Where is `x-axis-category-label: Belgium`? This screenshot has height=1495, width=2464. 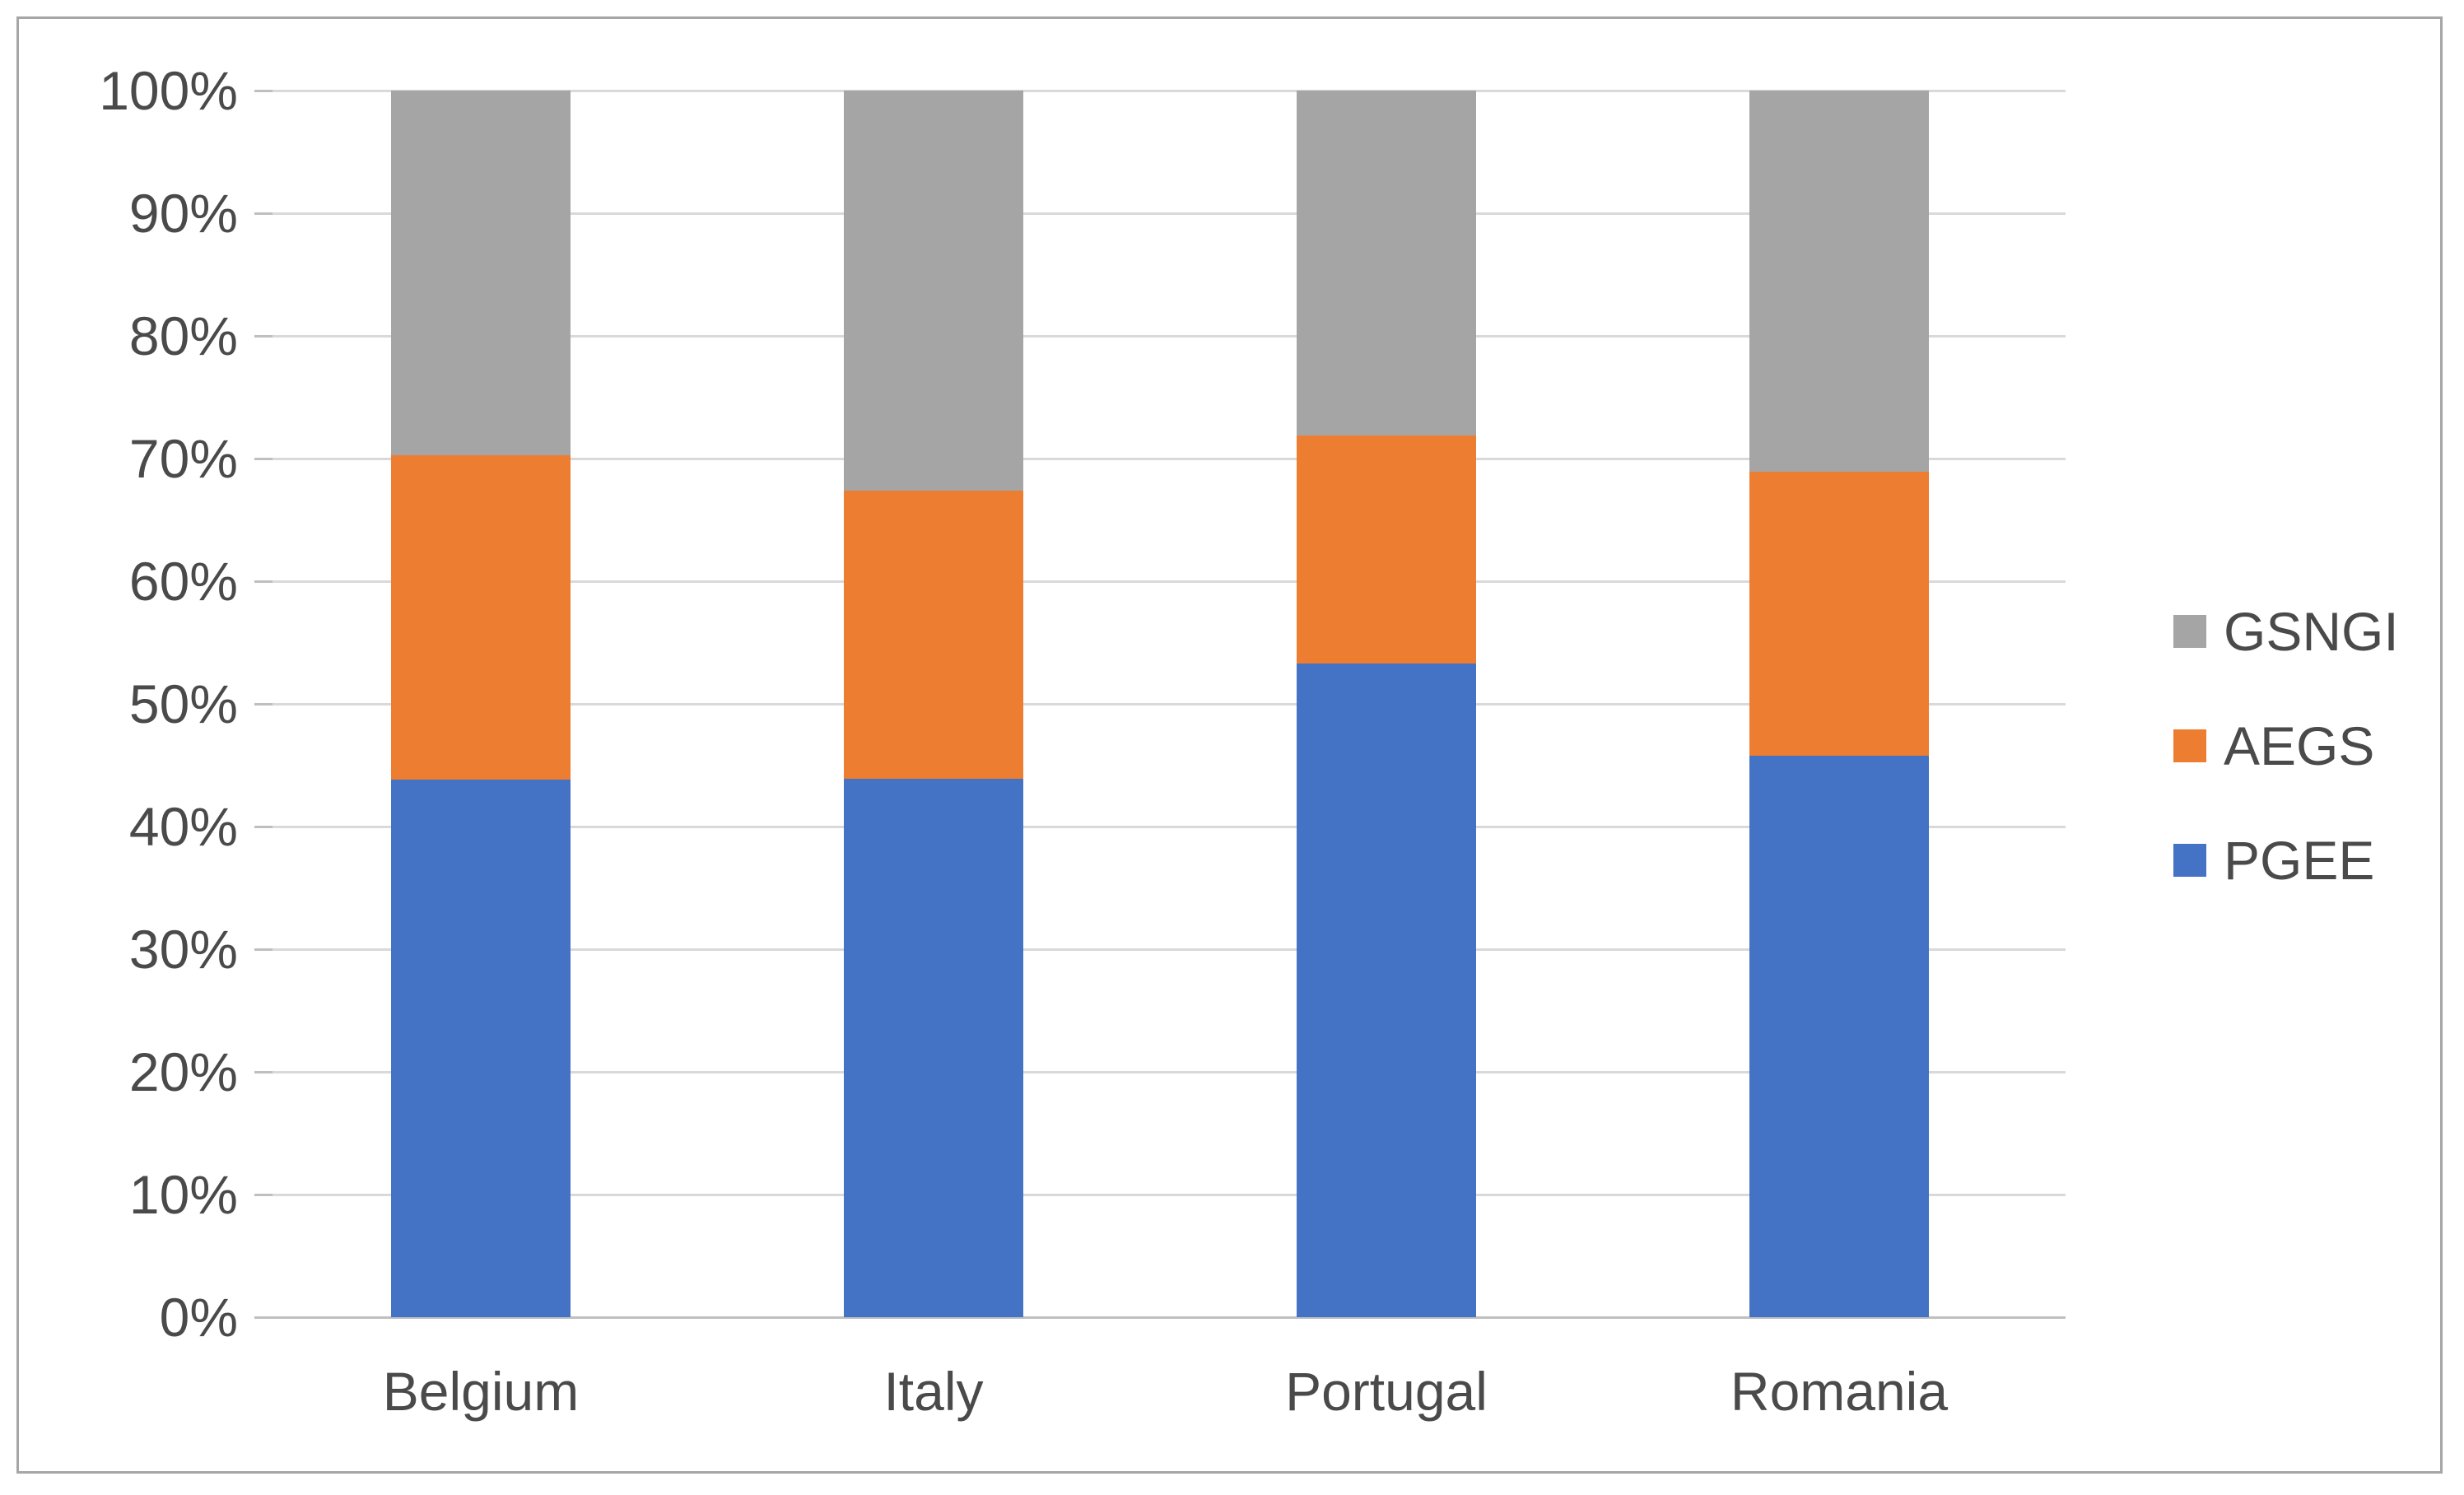 x-axis-category-label: Belgium is located at coordinates (481, 1391).